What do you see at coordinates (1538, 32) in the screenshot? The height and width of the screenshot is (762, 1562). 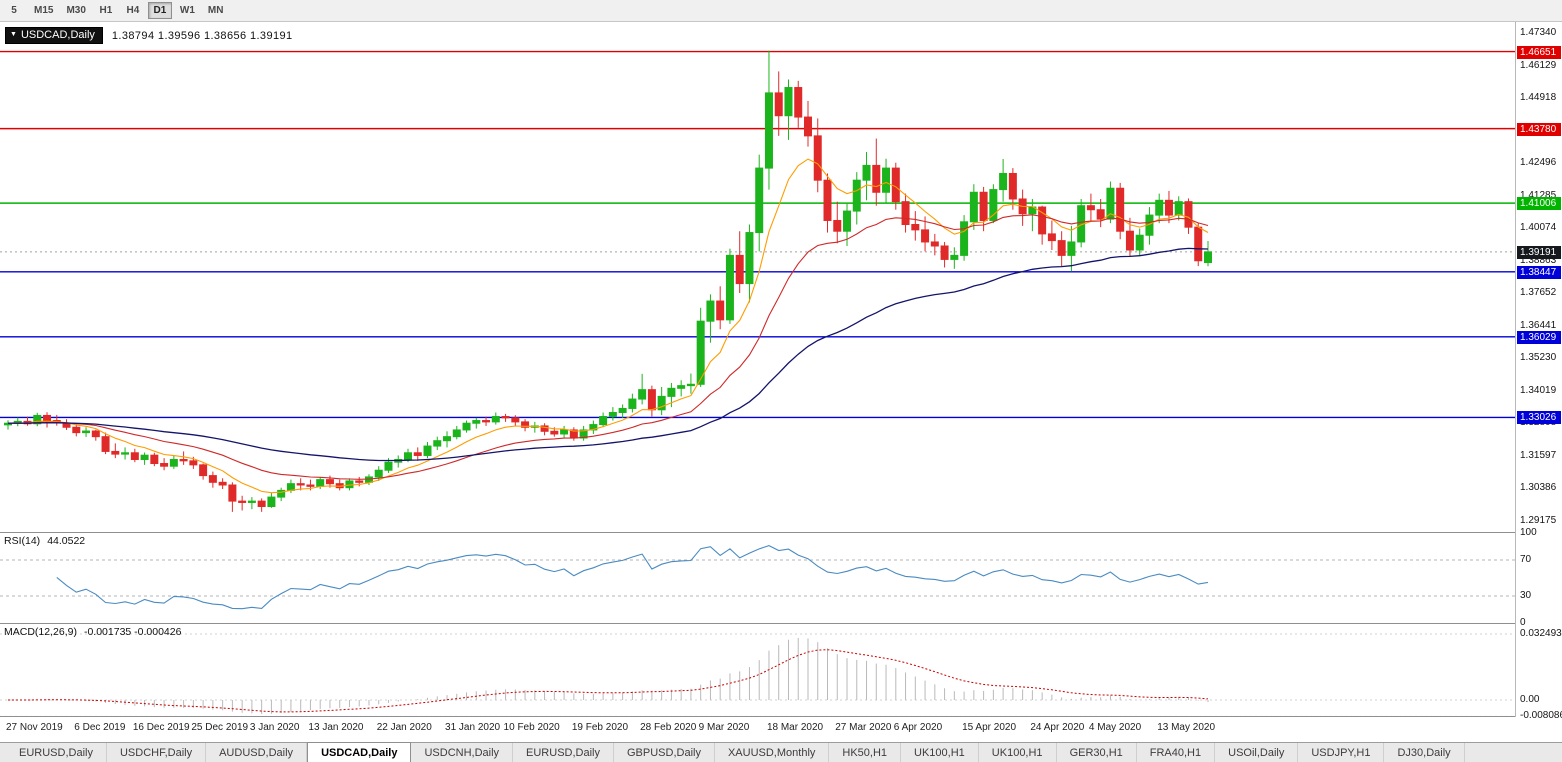 I see `price-tick-label: 1.47340` at bounding box center [1538, 32].